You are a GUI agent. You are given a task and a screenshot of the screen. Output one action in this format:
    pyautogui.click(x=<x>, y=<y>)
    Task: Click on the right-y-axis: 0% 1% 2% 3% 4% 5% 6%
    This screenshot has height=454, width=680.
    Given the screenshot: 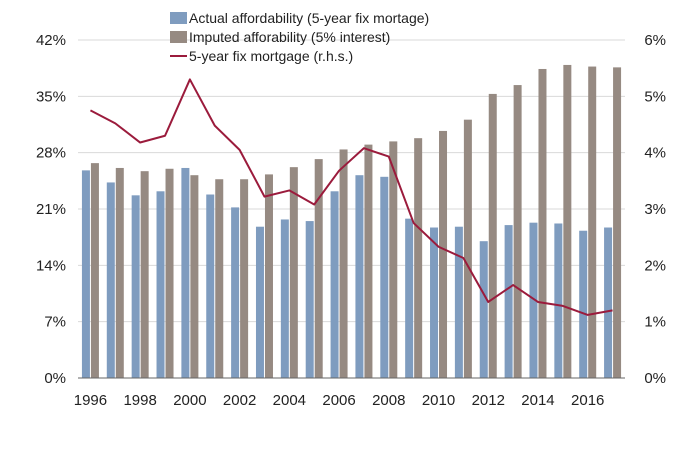 What is the action you would take?
    pyautogui.click(x=655, y=209)
    